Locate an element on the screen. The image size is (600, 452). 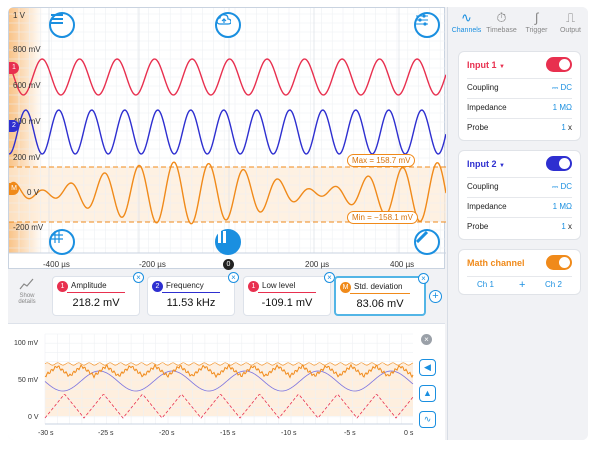
grid-toggle-button is located at coordinates (62, 242).